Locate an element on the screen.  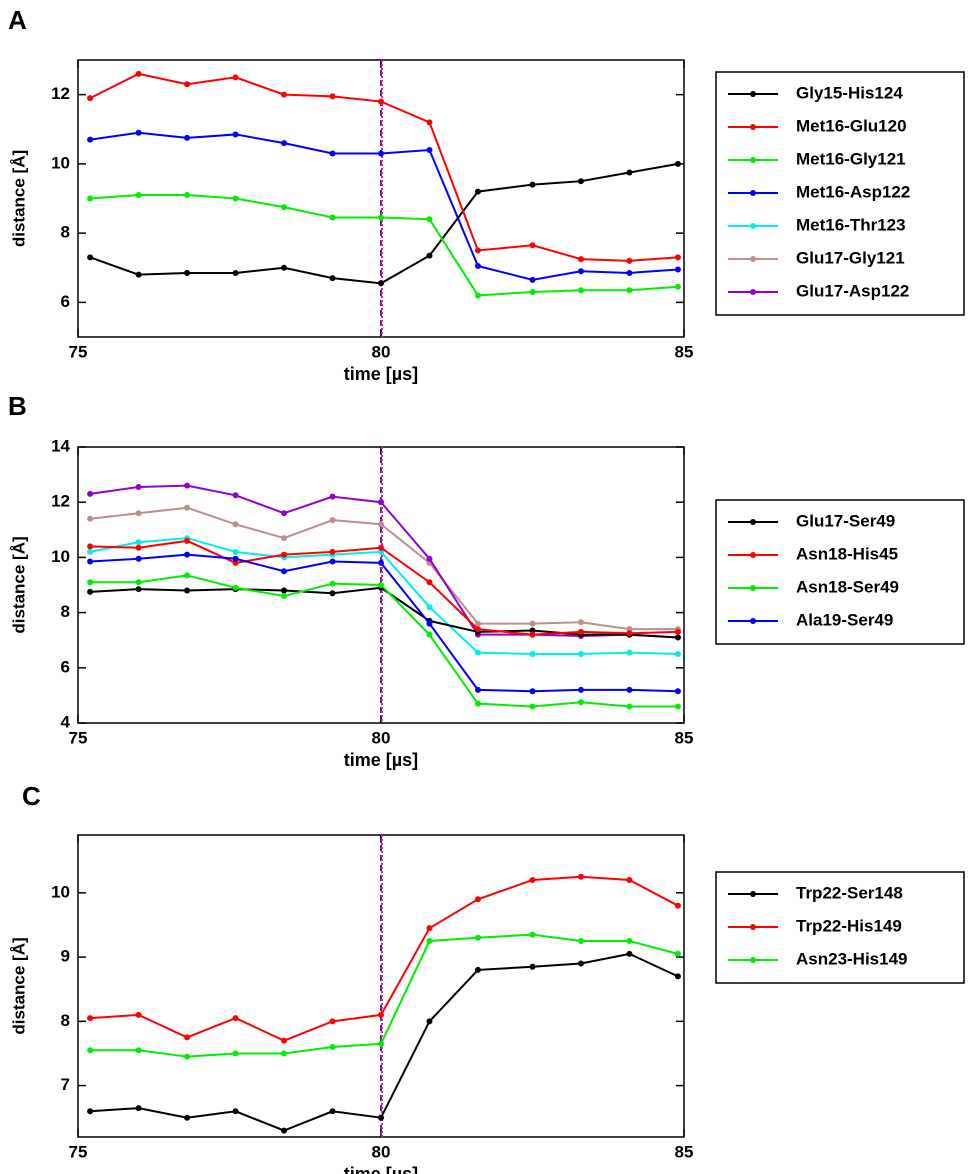
legend-label: Trp22-Ser148 is located at coordinates (849, 892).